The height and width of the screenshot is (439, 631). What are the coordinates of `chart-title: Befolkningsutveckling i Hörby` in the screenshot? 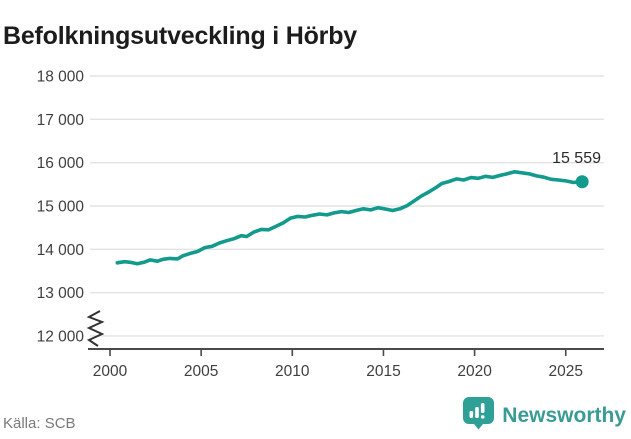 It's located at (180, 35).